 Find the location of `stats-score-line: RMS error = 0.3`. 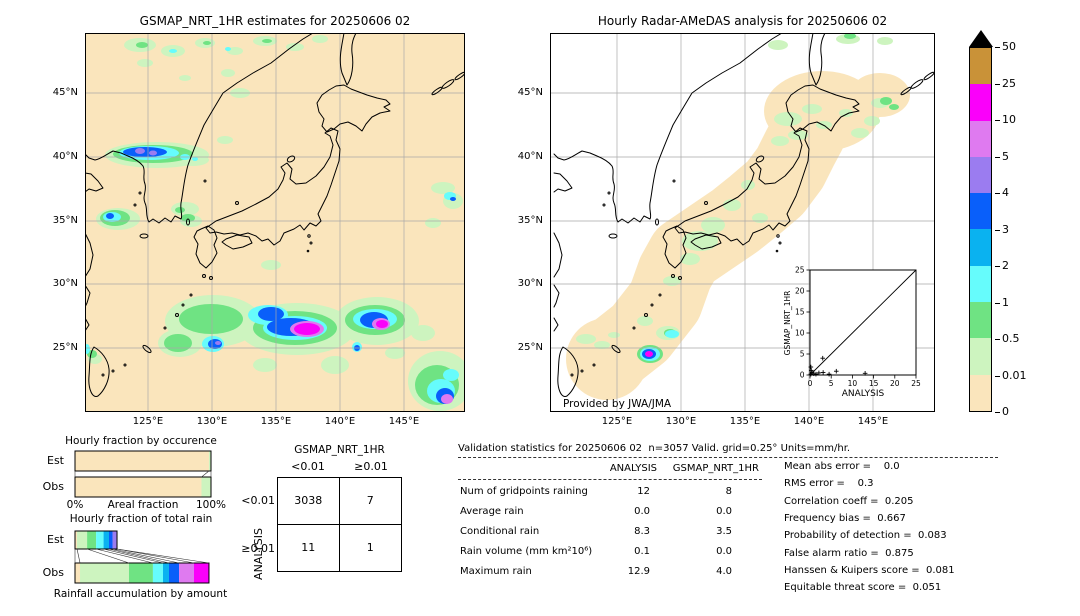

stats-score-line: RMS error = 0.3 is located at coordinates (829, 484).